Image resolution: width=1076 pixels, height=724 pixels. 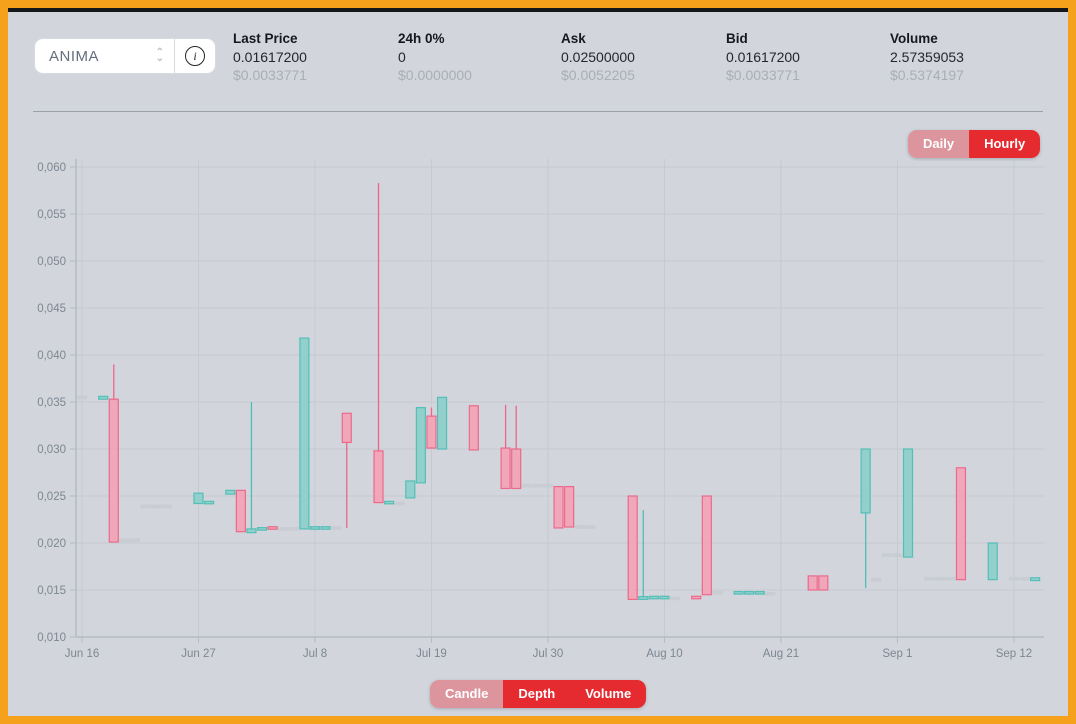 What do you see at coordinates (608, 694) in the screenshot?
I see `volume-view-button: Volume` at bounding box center [608, 694].